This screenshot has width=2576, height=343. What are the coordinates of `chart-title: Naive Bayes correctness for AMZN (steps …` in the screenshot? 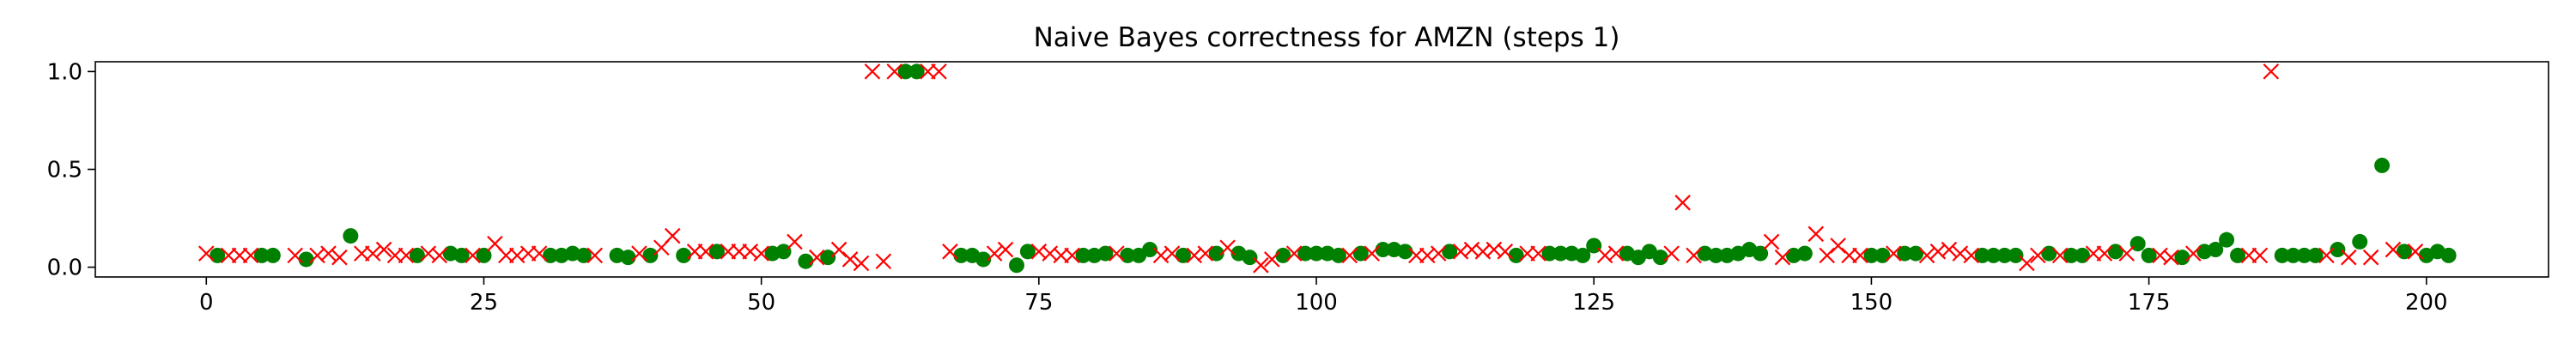 It's located at (1327, 38).